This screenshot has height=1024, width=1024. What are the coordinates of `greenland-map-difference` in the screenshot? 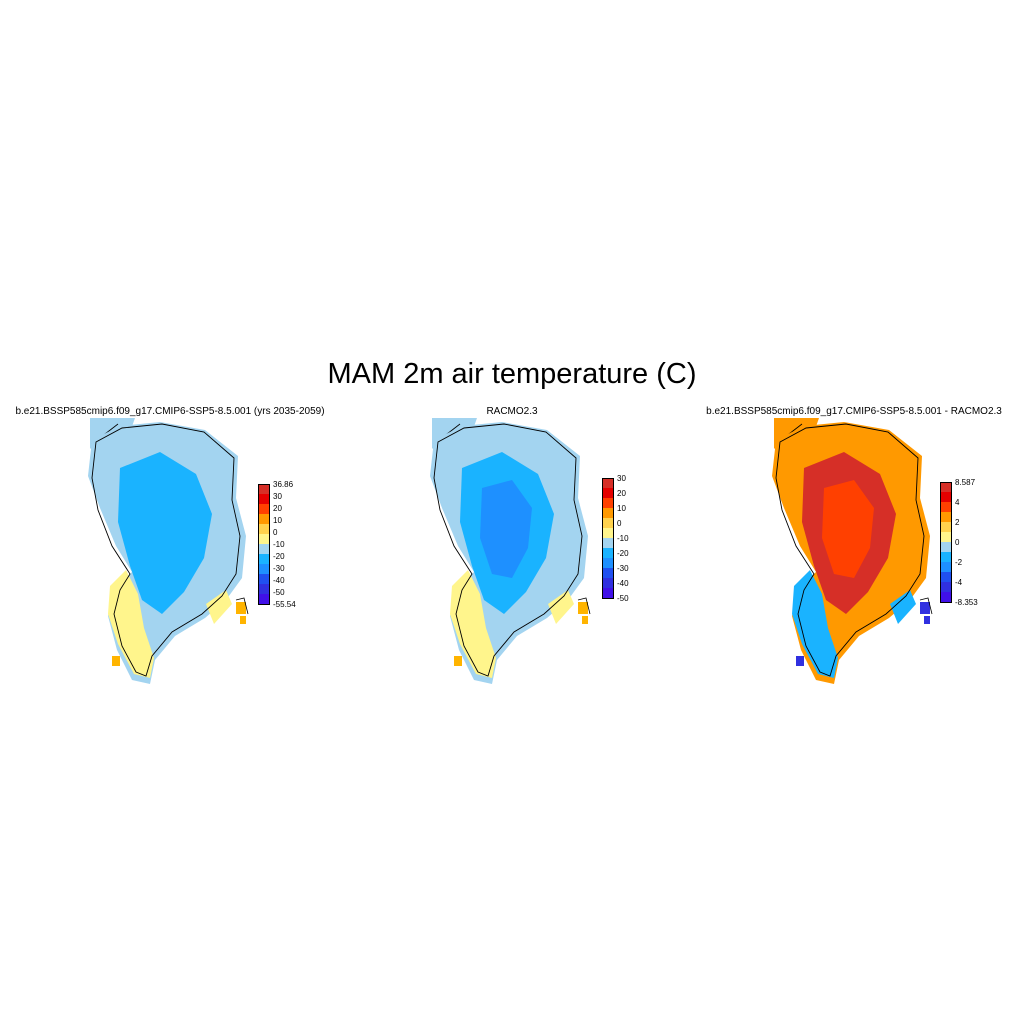 It's located at (852, 551).